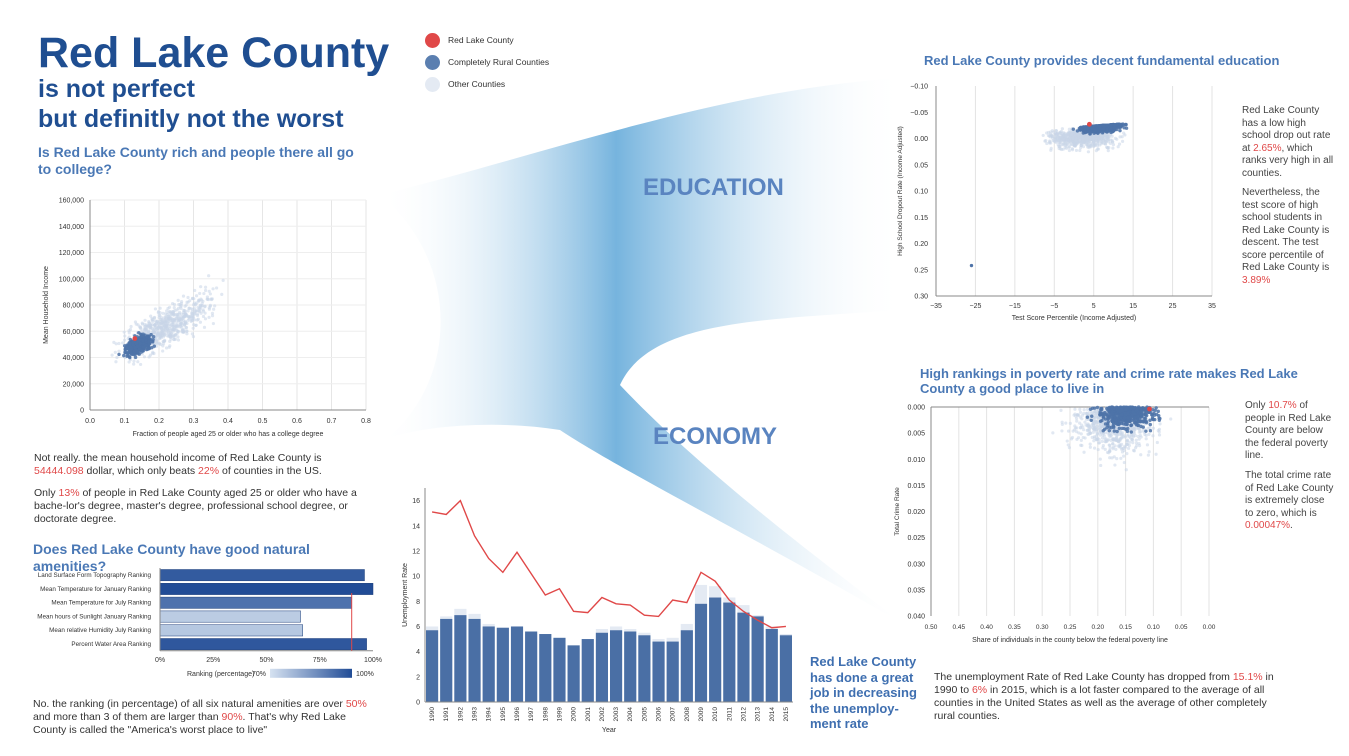 The width and height of the screenshot is (1349, 756). Describe the element at coordinates (916, 460) in the screenshot. I see `y-tick-label: 0.010` at that location.